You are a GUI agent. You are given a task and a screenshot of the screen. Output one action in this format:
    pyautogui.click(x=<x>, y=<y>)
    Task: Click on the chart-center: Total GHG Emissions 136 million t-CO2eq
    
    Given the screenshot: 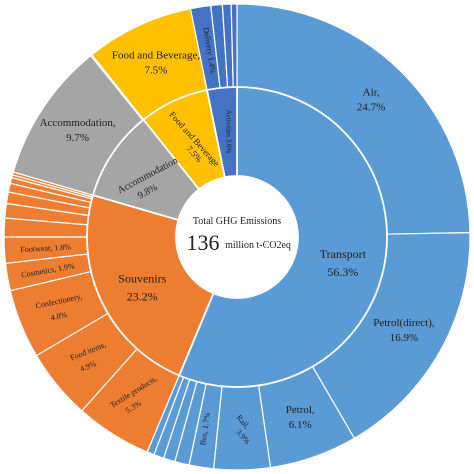 What is the action you would take?
    pyautogui.click(x=237, y=237)
    